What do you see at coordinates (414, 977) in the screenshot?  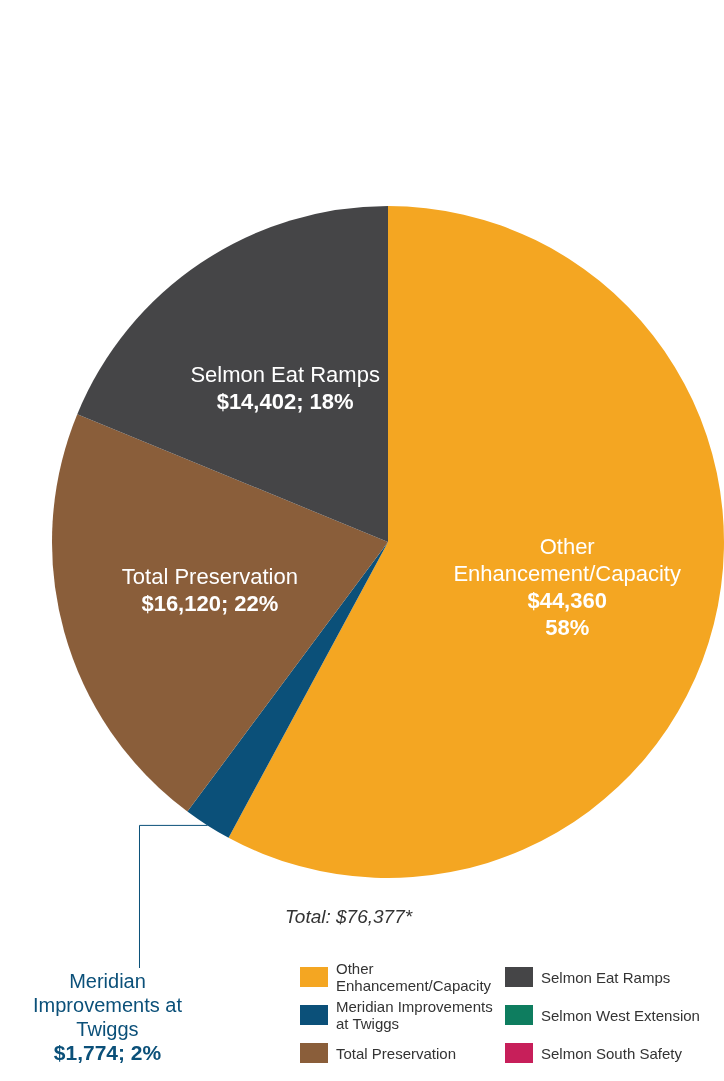 I see `legend-label: Other Enhancement/Capacity` at bounding box center [414, 977].